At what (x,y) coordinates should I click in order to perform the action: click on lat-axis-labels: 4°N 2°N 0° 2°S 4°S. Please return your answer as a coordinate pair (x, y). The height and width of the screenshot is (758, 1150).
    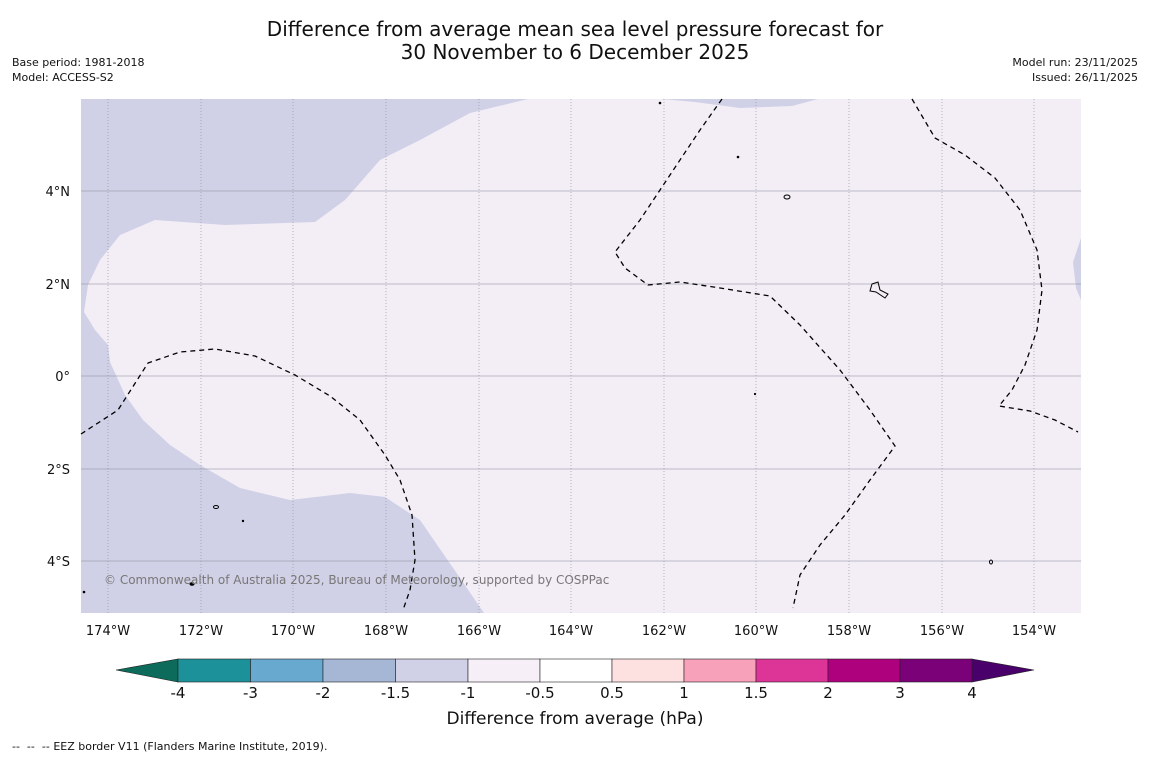
    Looking at the image, I should click on (58, 377).